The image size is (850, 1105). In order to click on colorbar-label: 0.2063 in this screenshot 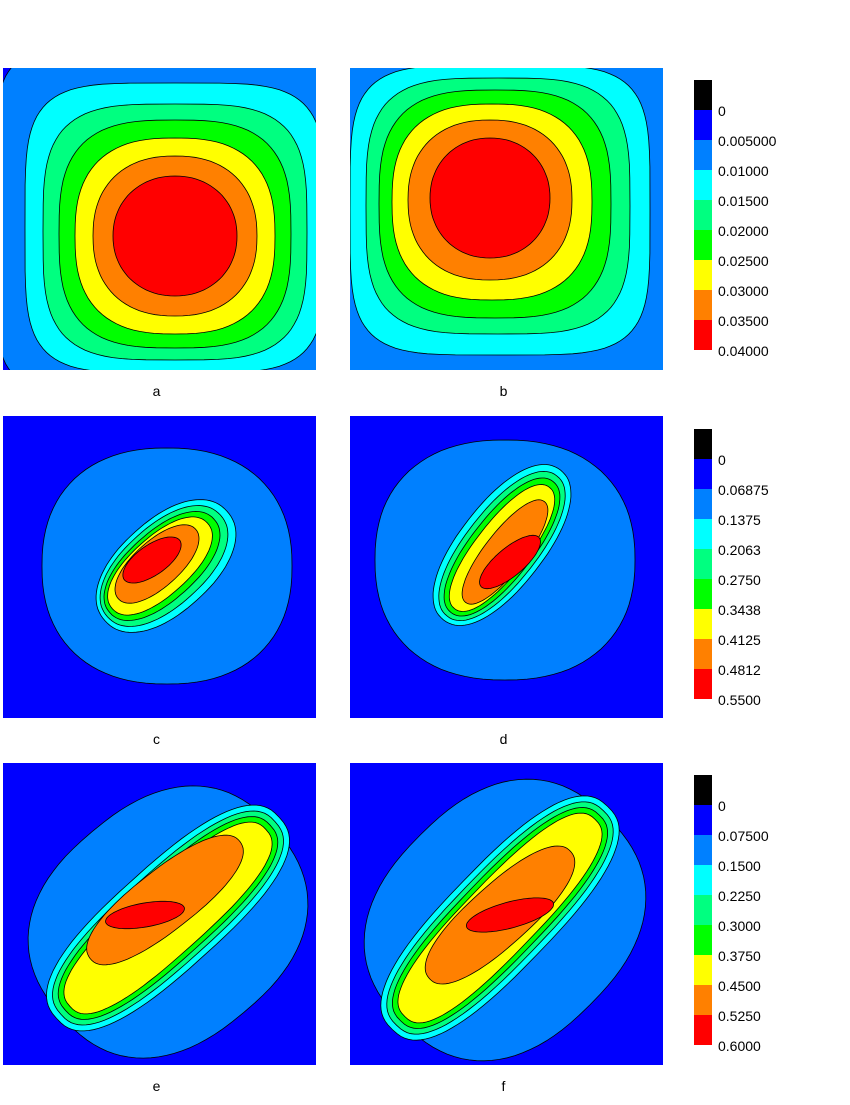, I will do `click(739, 550)`.